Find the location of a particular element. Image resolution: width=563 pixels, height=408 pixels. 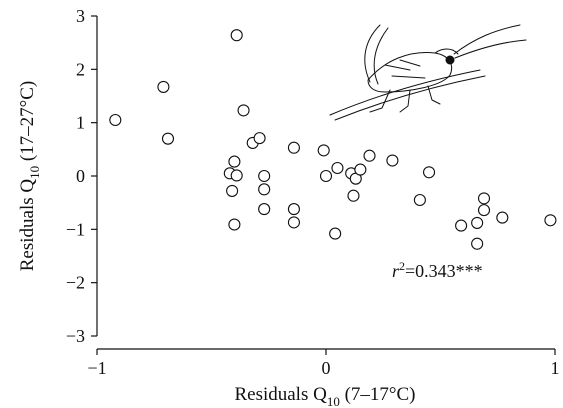

y-axis-label-rest: (17–27°C) is located at coordinates (27, 123).